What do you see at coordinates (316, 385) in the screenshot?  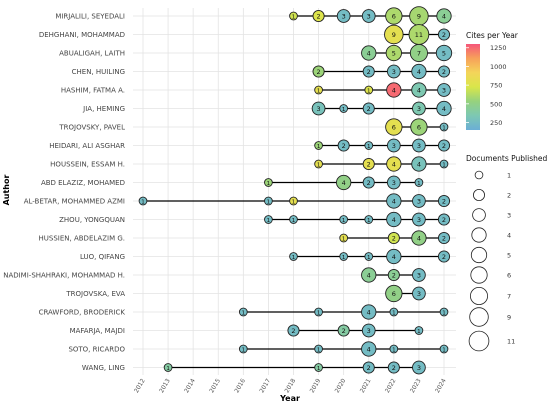 I see `x-tick-label: 2019` at bounding box center [316, 385].